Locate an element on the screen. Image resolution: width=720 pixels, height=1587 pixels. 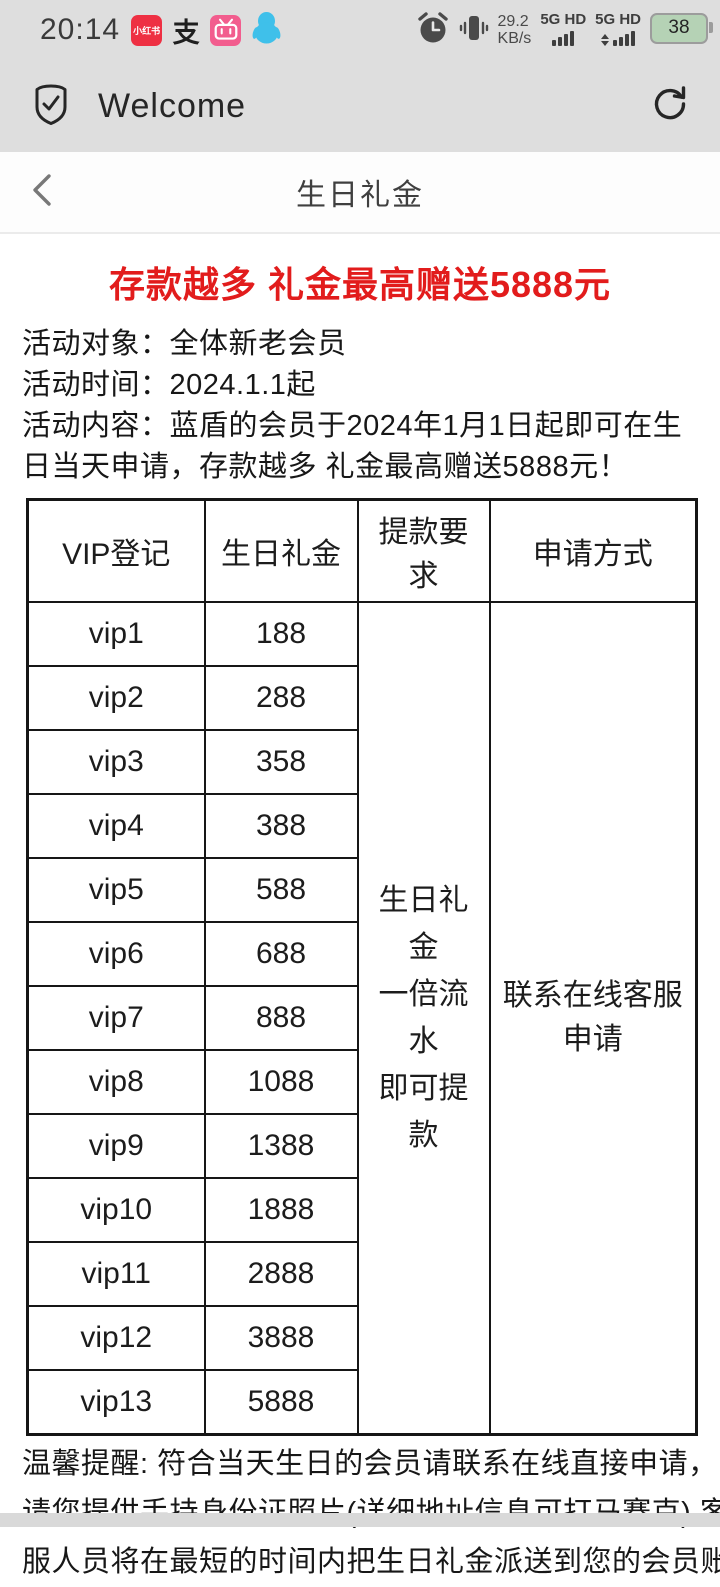
clock-time: 20:14 is located at coordinates (80, 29).